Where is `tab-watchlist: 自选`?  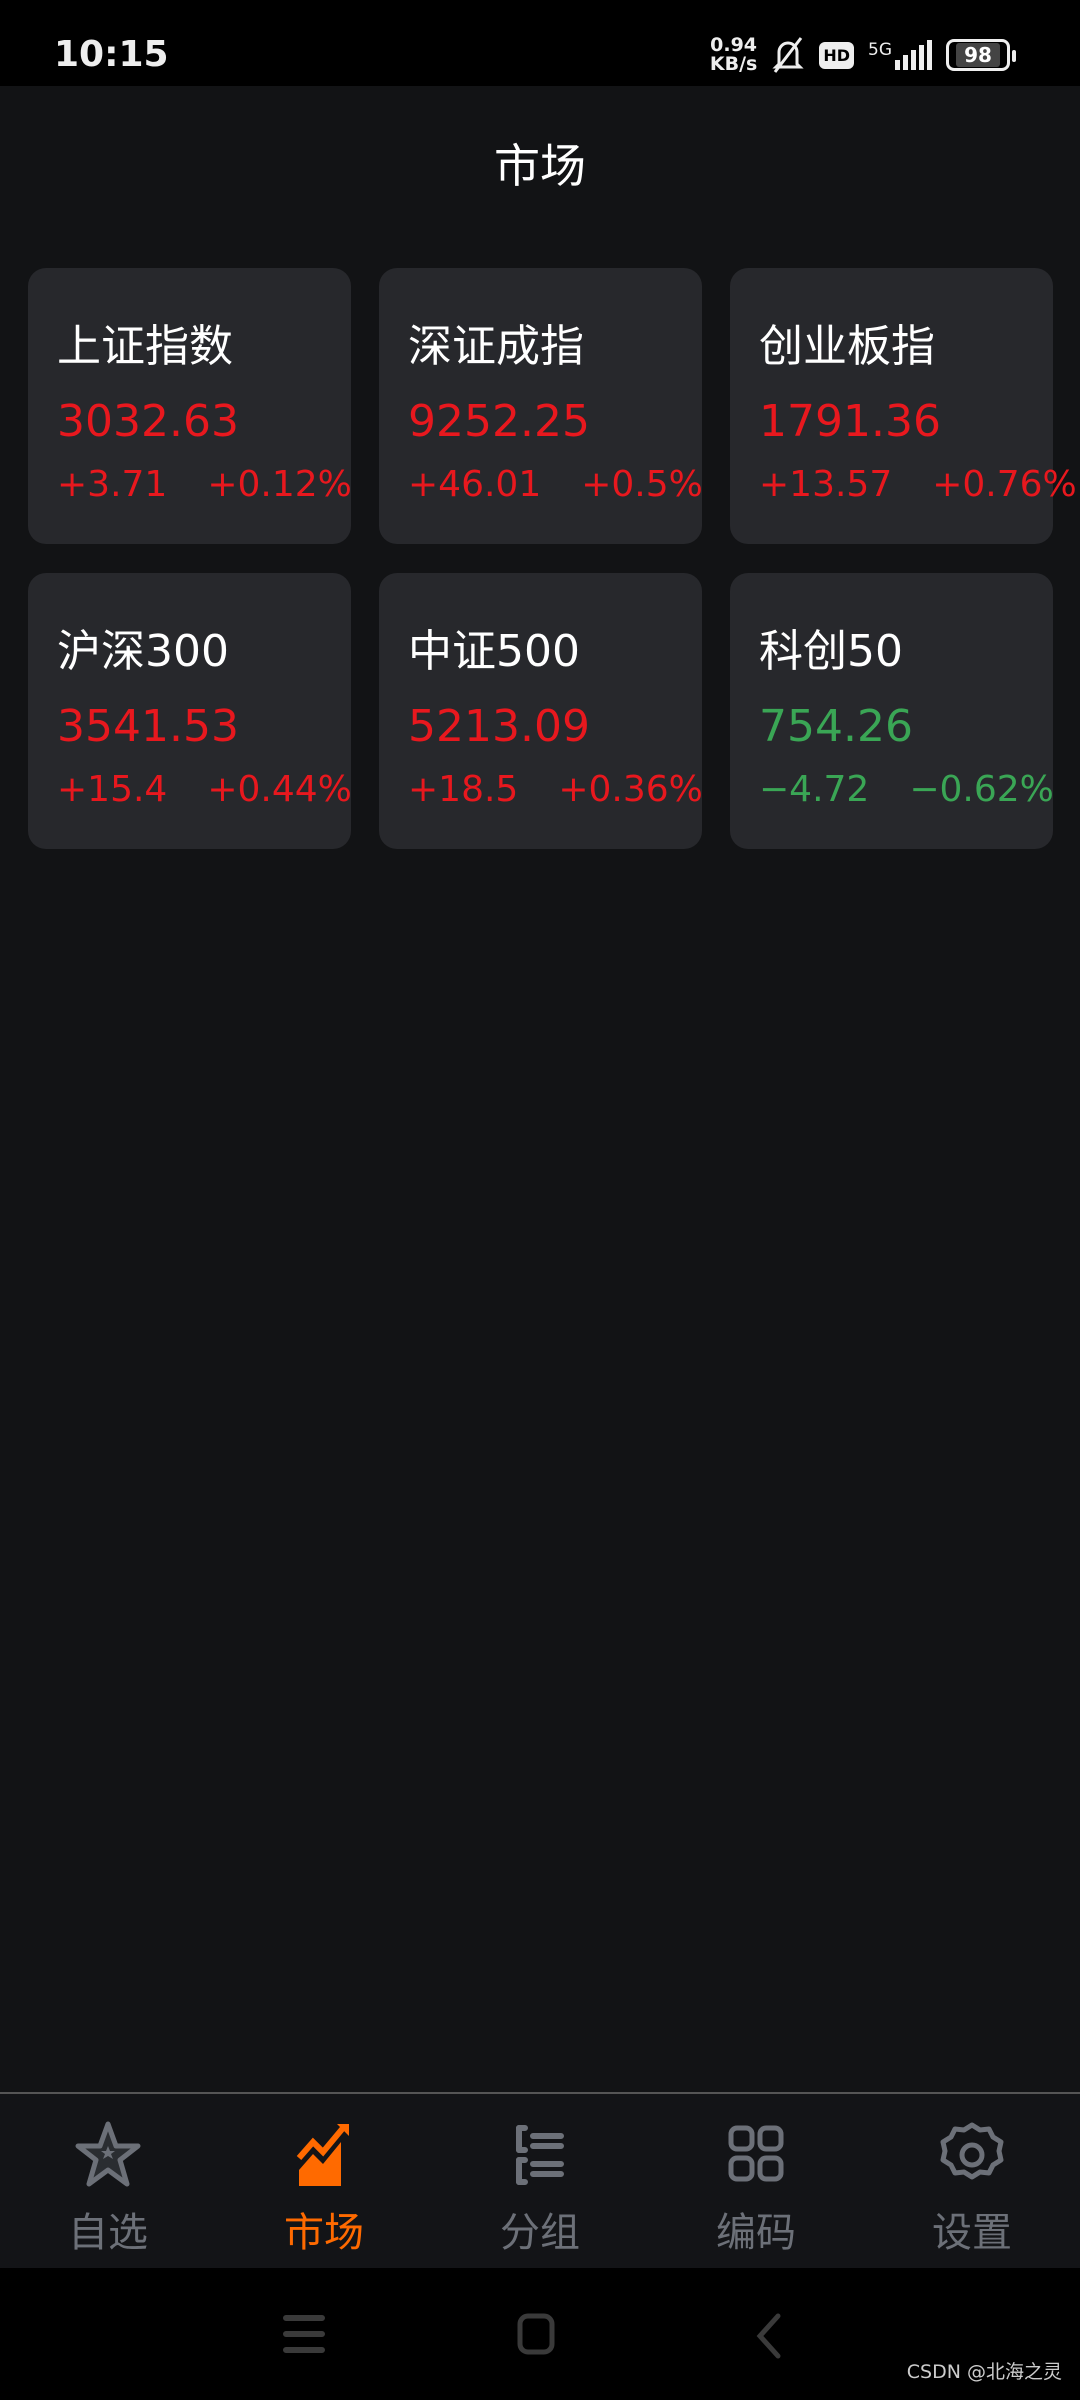 tab-watchlist: 自选 is located at coordinates (108, 2181).